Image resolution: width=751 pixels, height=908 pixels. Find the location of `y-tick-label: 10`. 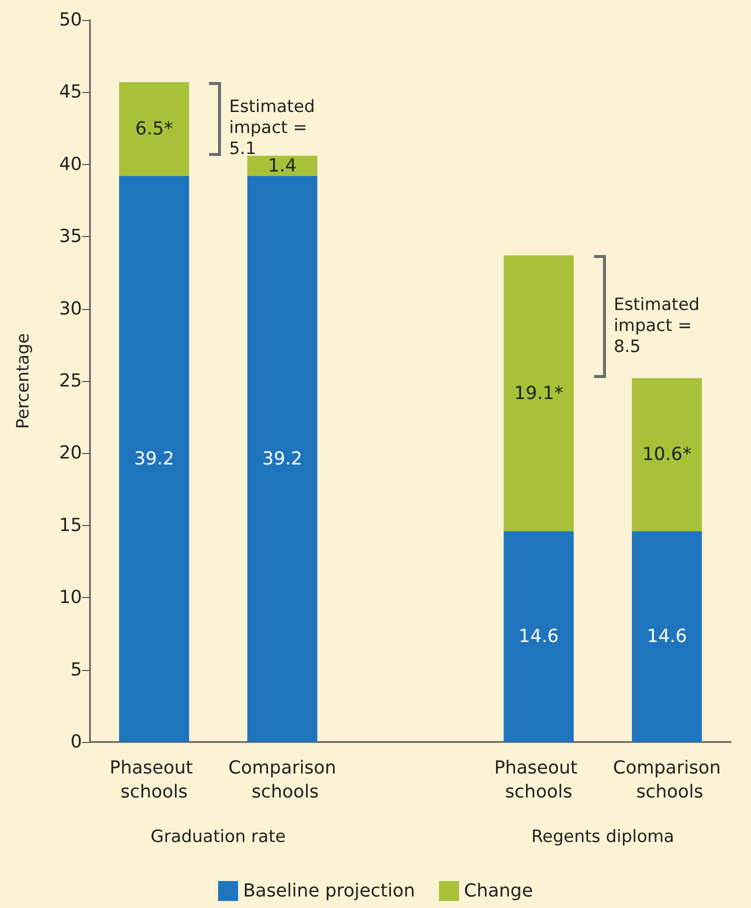

y-tick-label: 10 is located at coordinates (70, 597).